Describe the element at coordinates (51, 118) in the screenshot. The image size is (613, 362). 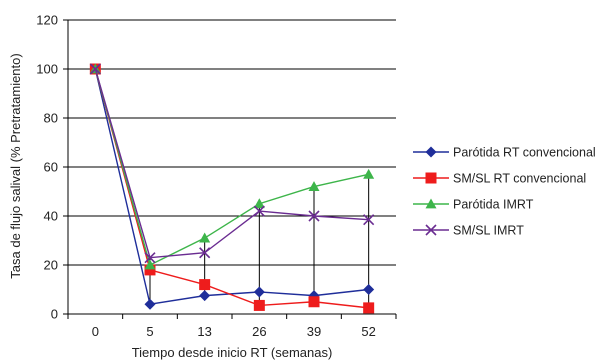
I see `y-tick-label: 80` at that location.